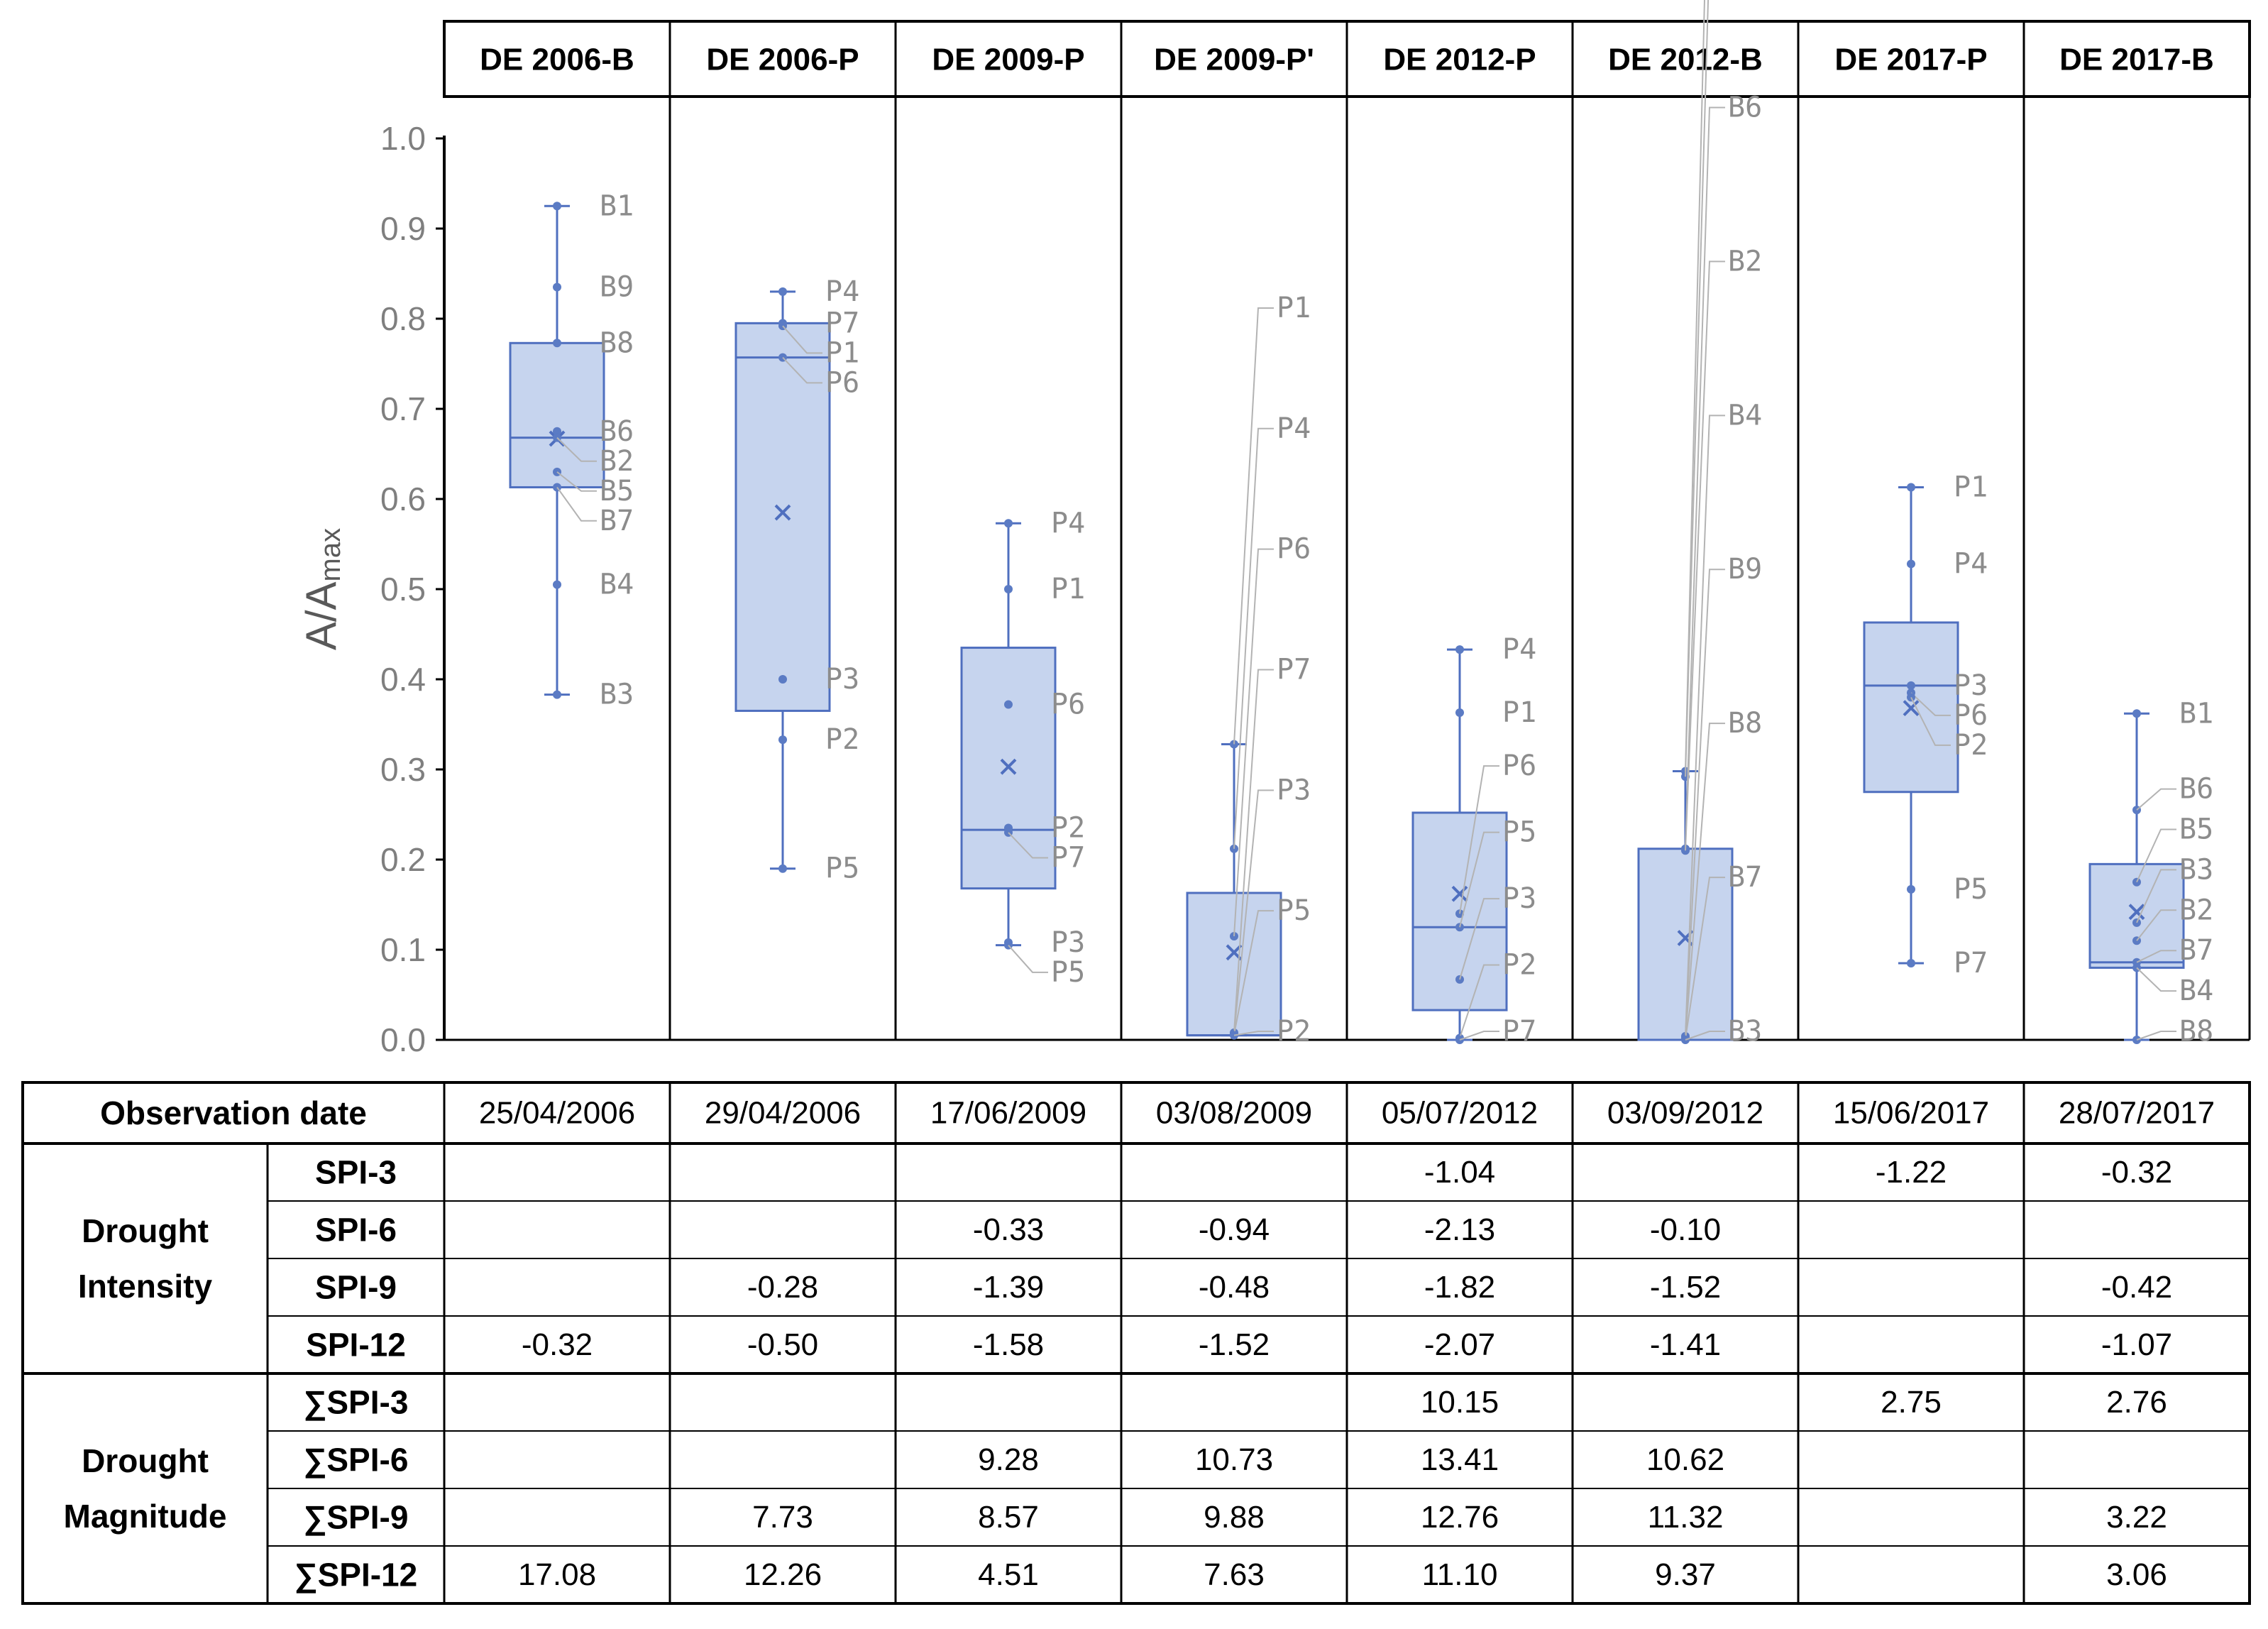 The height and width of the screenshot is (1629, 2268). What do you see at coordinates (2136, 1518) in the screenshot?
I see `table-cell: 3.22` at bounding box center [2136, 1518].